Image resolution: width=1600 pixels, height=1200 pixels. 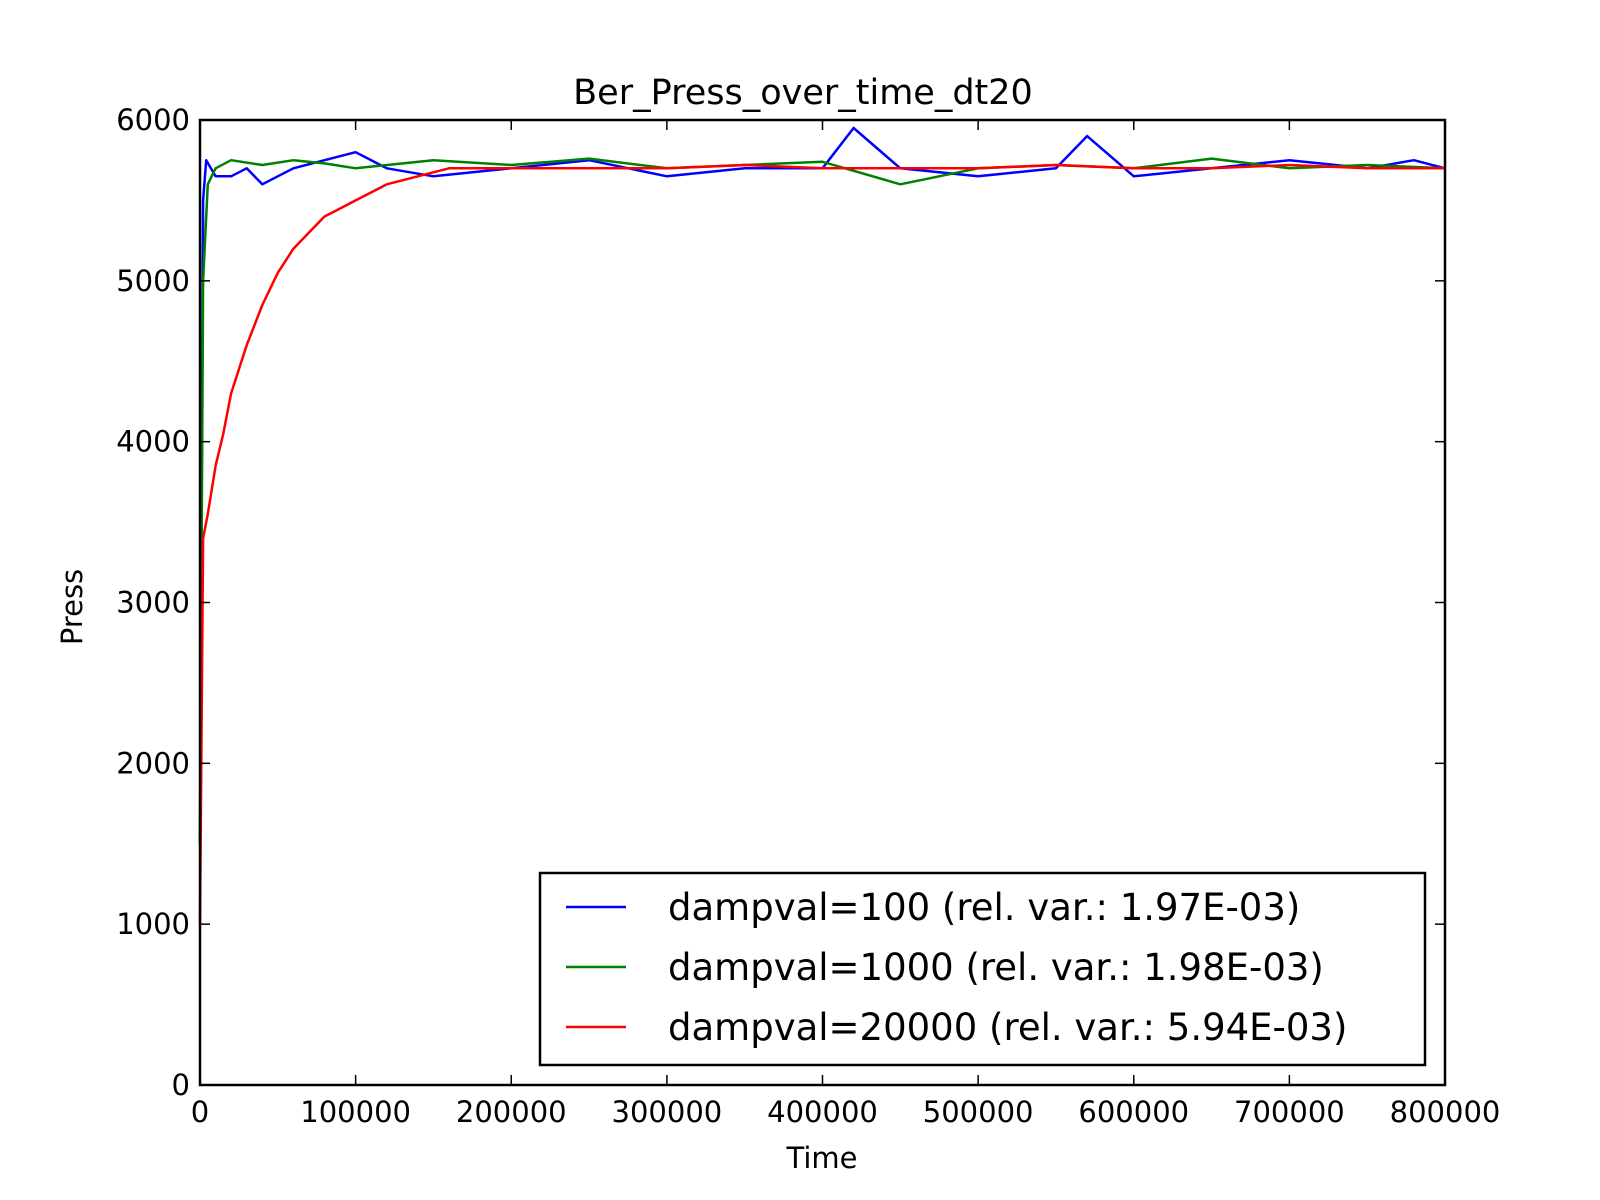 I want to click on y-tick-label: 1000, so click(x=153, y=924).